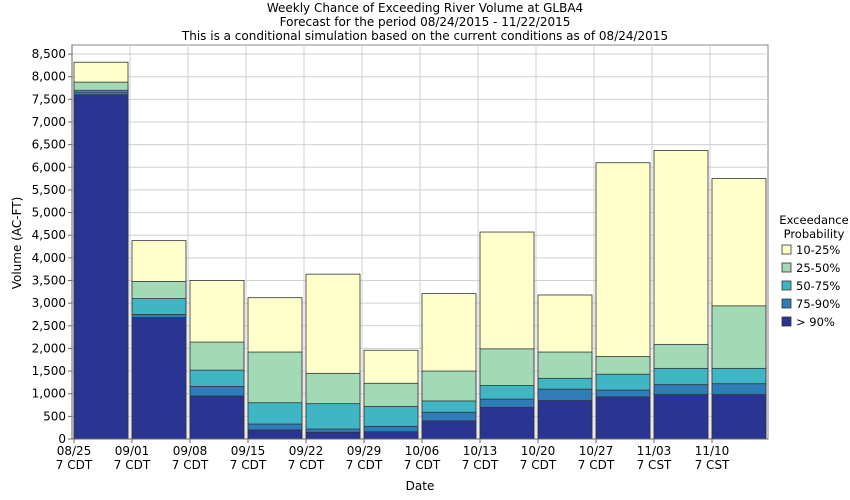  Describe the element at coordinates (190, 451) in the screenshot. I see `x-tick-label-date: 09/08` at that location.